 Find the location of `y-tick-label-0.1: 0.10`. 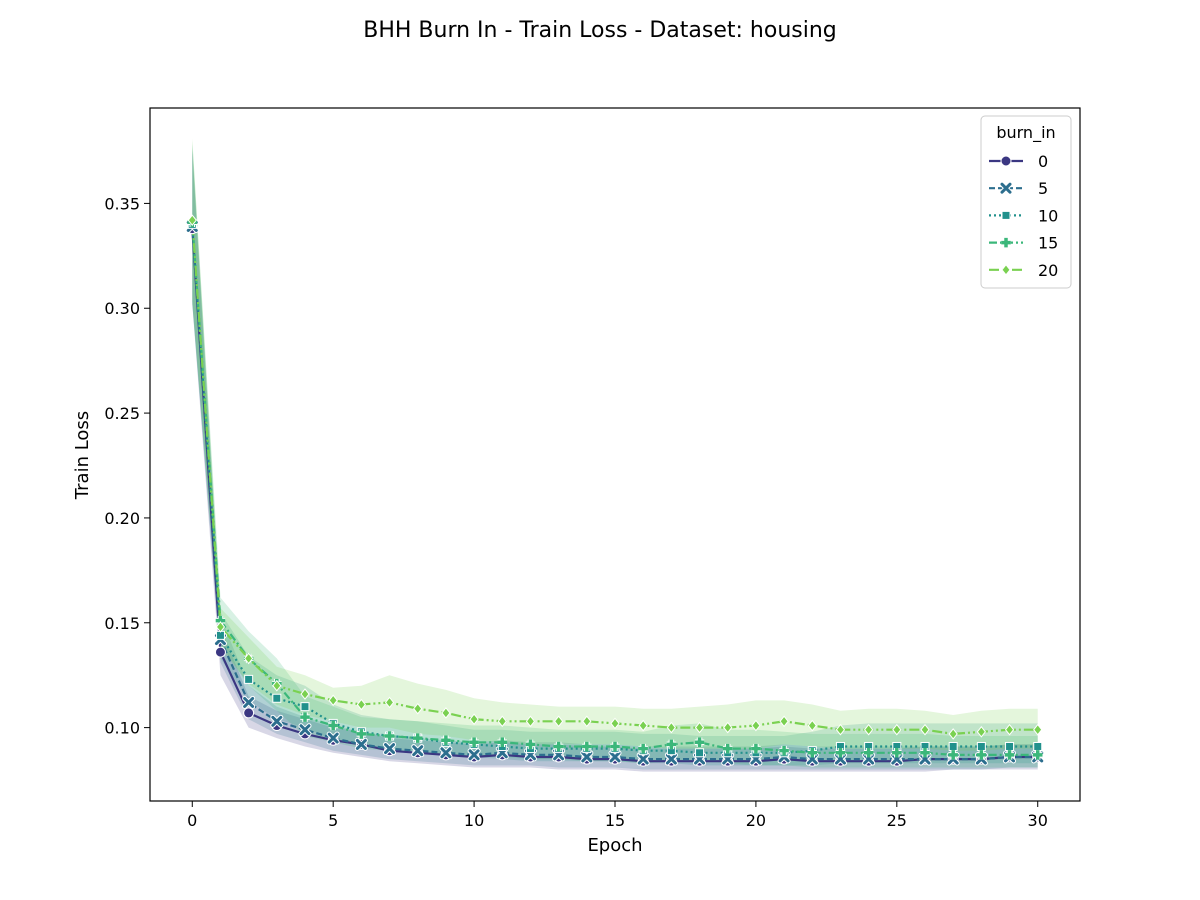

y-tick-label-0.1: 0.10 is located at coordinates (122, 728).